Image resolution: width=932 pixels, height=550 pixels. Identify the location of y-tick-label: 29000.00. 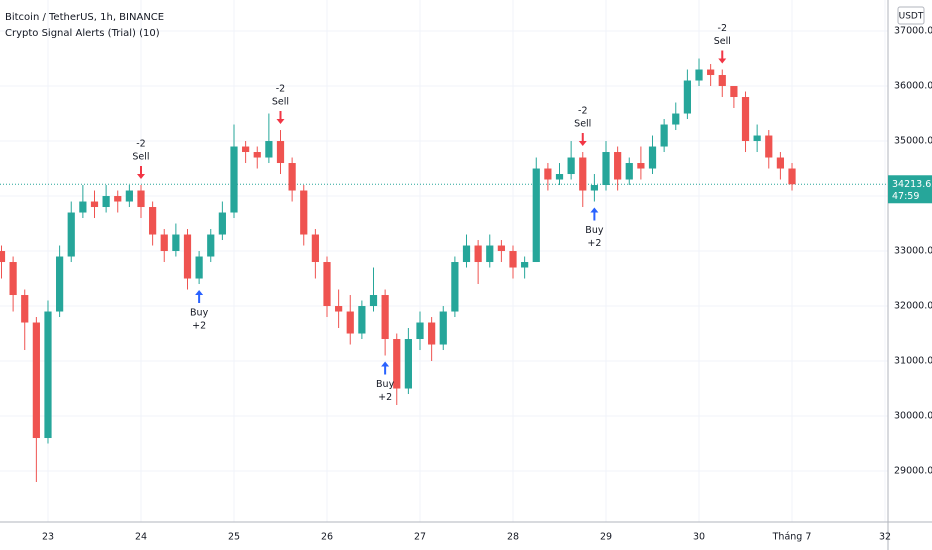
(913, 471).